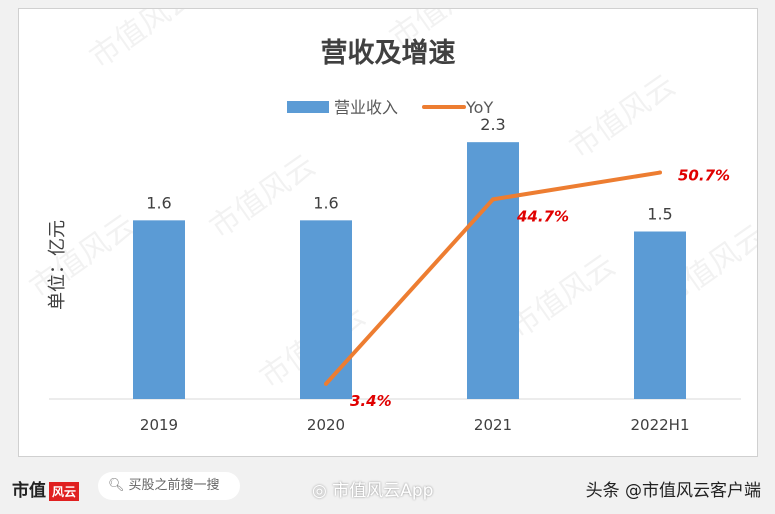 This screenshot has width=775, height=514. Describe the element at coordinates (493, 270) in the screenshot. I see `bar-2021` at that location.